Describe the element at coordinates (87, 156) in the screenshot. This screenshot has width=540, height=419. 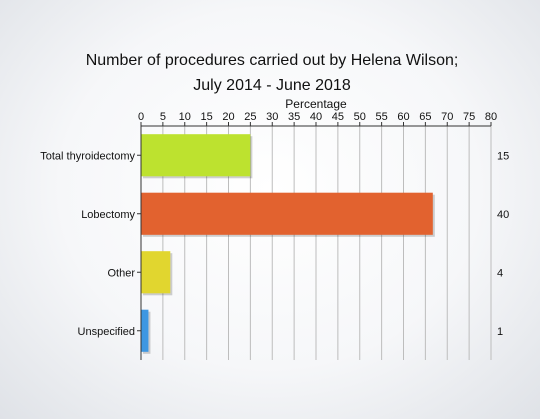
I see `category-label: Total thyroidectomy` at that location.